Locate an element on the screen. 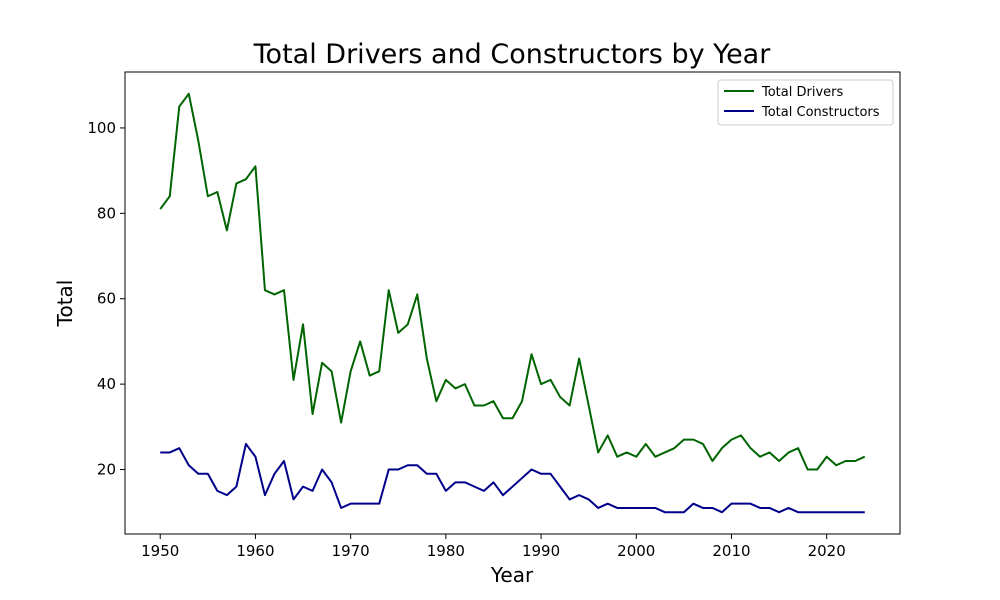 The width and height of the screenshot is (1000, 600). x-axis-label: Year is located at coordinates (512, 575).